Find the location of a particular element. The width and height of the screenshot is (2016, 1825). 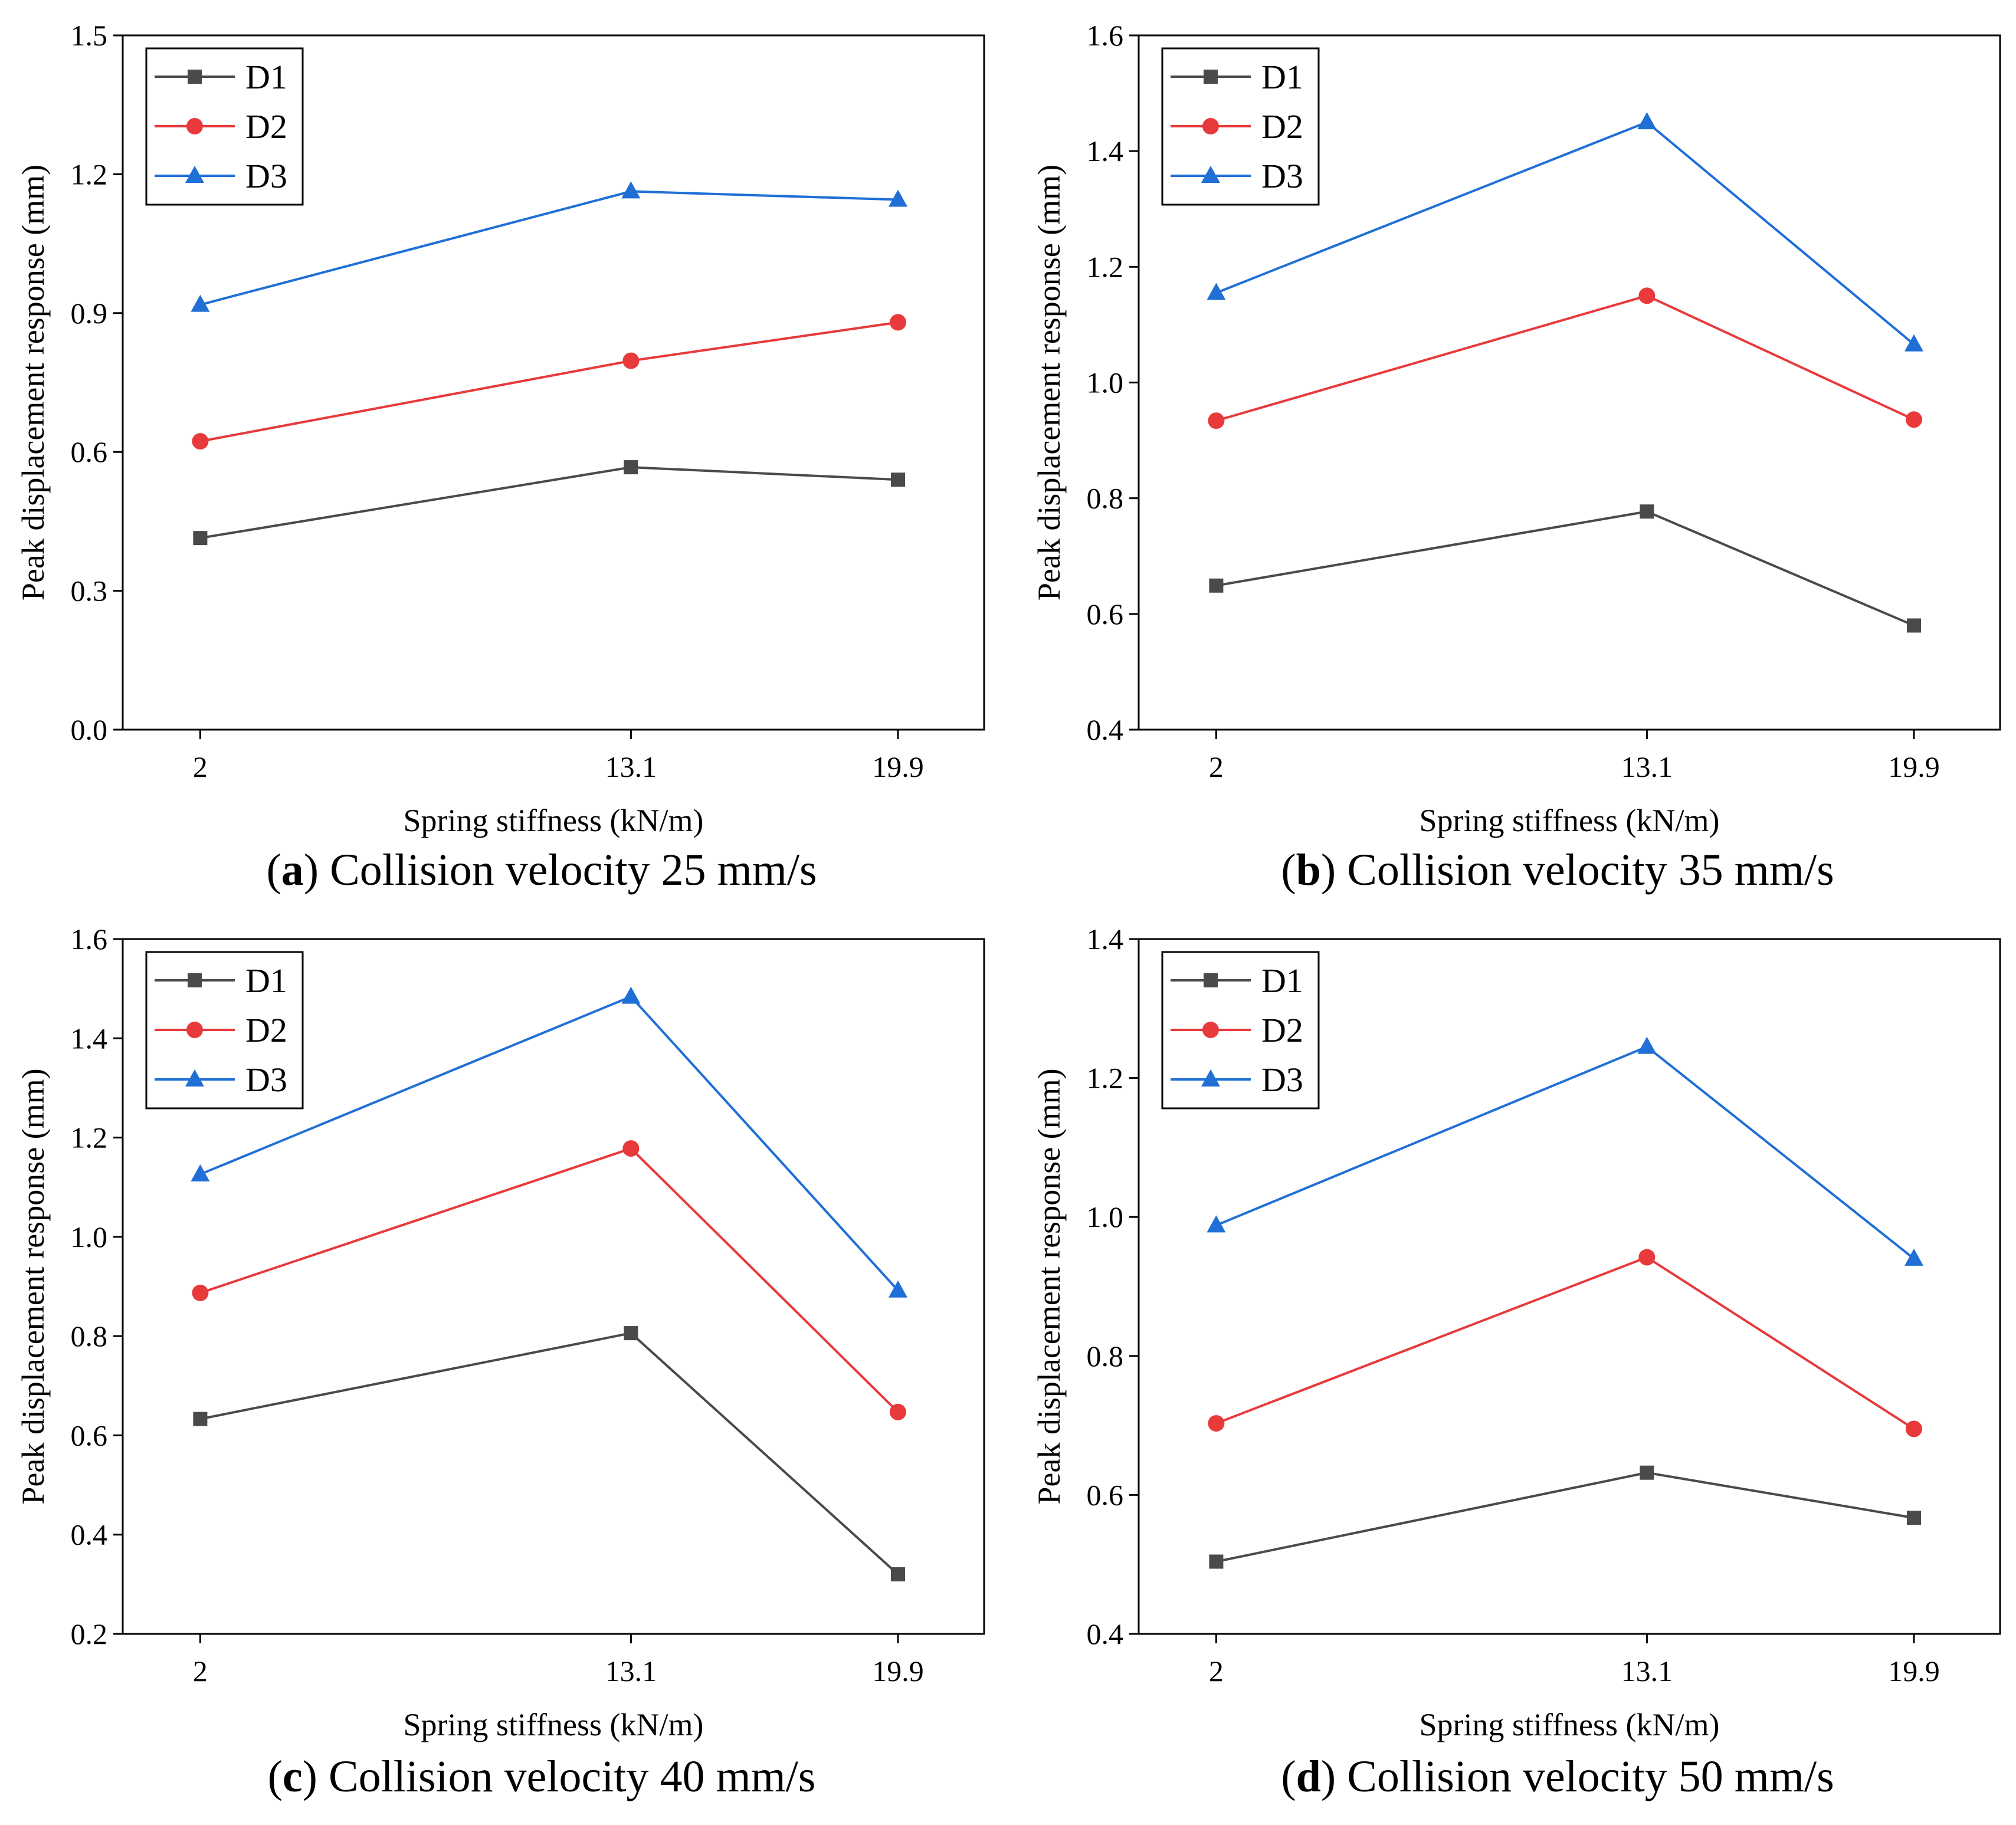

panel-caption: (c) Collision velocity 40 mm/s is located at coordinates (542, 1776).